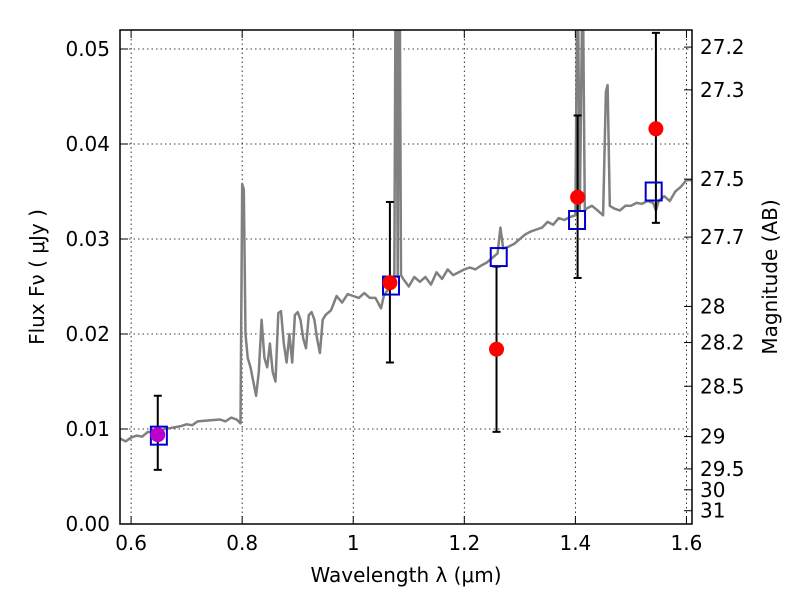 This screenshot has width=800, height=600. Describe the element at coordinates (722, 343) in the screenshot. I see `mag-tick-label: 28.2` at that location.